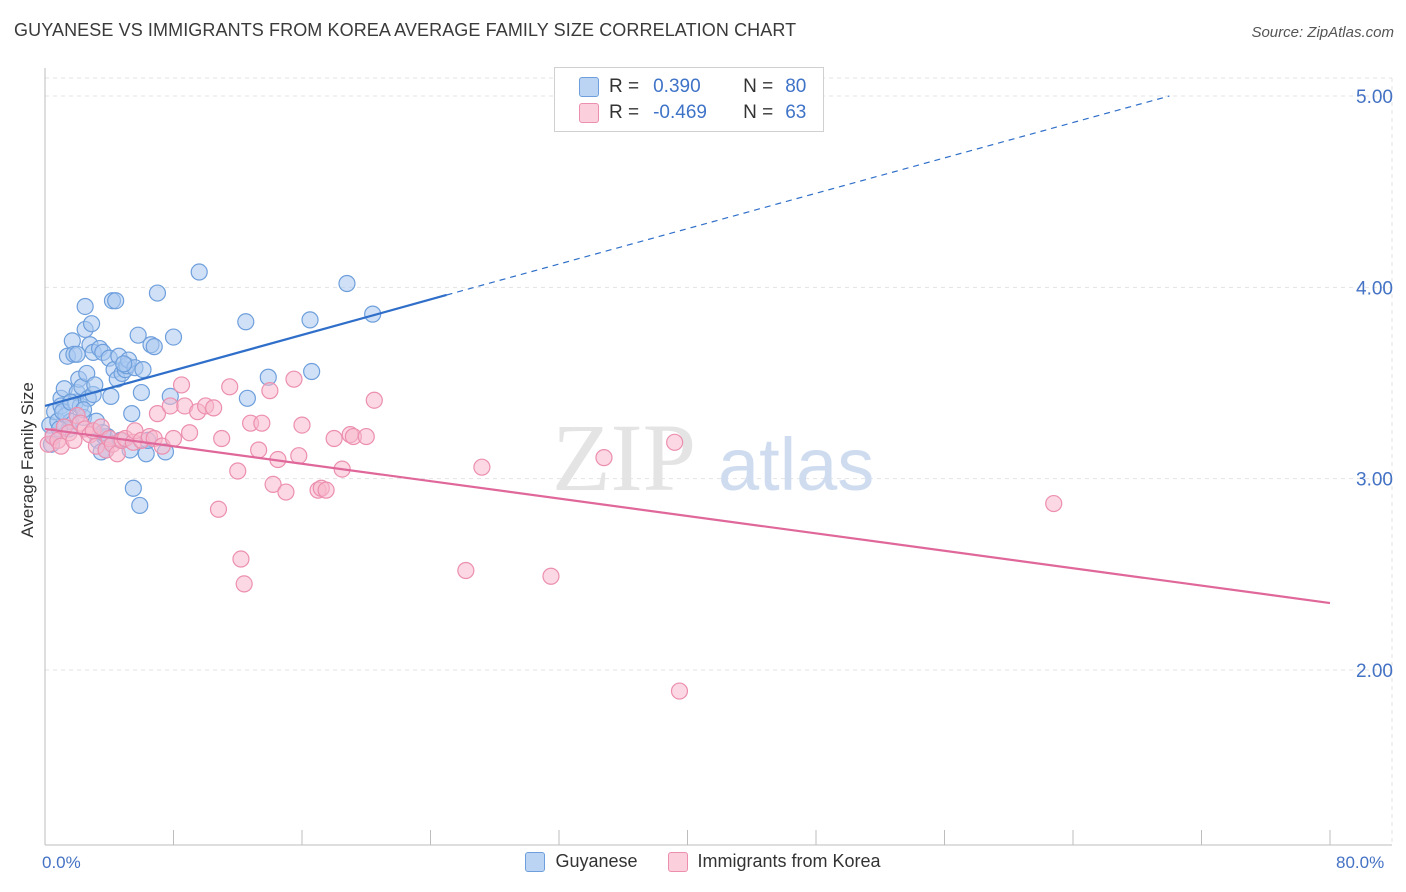 Image resolution: width=1406 pixels, height=892 pixels. I want to click on x-tick-min: 0.0%, so click(61, 862).